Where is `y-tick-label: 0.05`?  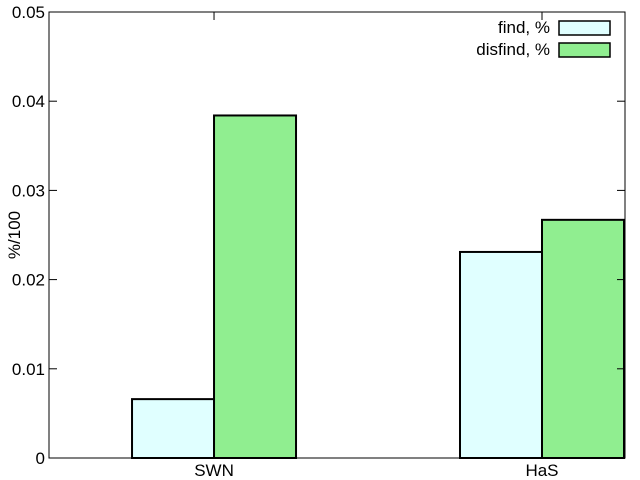 y-tick-label: 0.05 is located at coordinates (28, 12).